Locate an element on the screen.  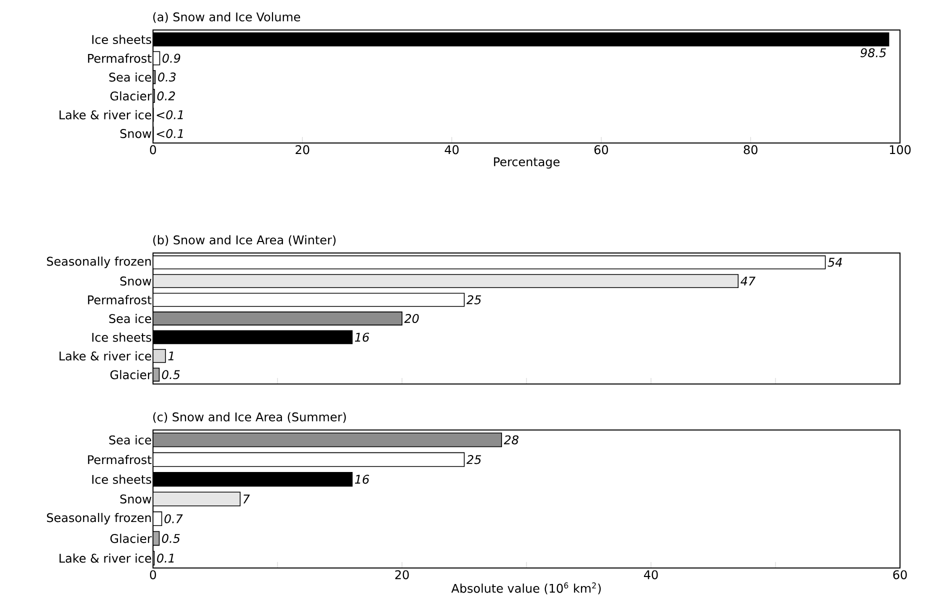
data-label: 0.9 is located at coordinates (171, 58).